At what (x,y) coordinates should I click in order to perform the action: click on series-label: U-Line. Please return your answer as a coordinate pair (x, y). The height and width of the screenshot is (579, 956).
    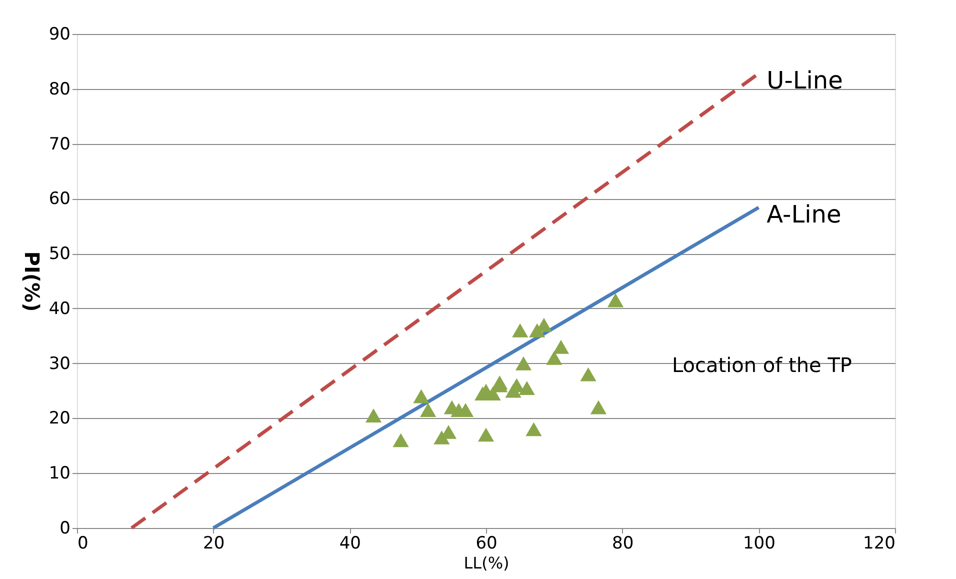
    Looking at the image, I should click on (804, 80).